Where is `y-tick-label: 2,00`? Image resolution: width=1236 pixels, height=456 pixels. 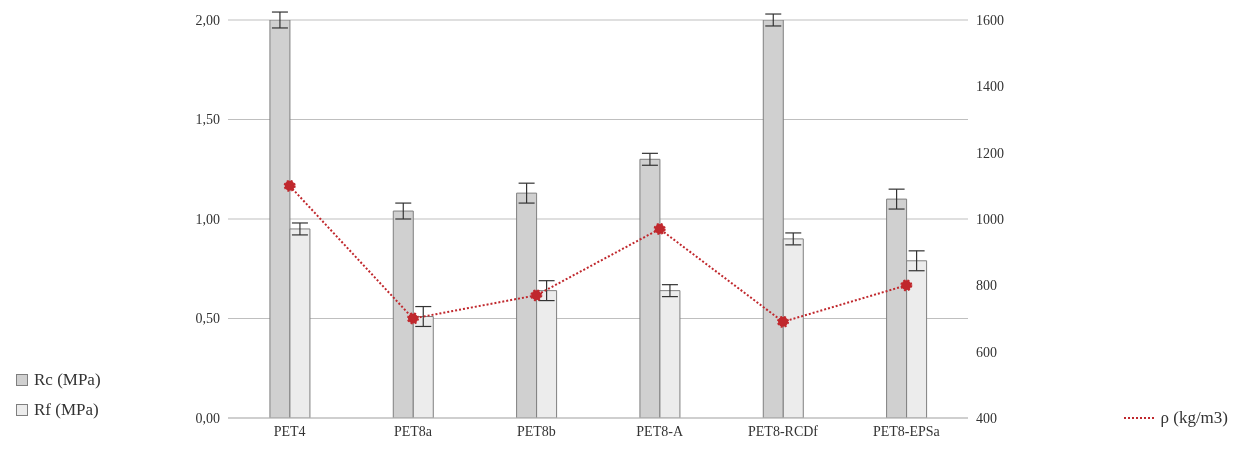
y-tick-label: 2,00 is located at coordinates (207, 20).